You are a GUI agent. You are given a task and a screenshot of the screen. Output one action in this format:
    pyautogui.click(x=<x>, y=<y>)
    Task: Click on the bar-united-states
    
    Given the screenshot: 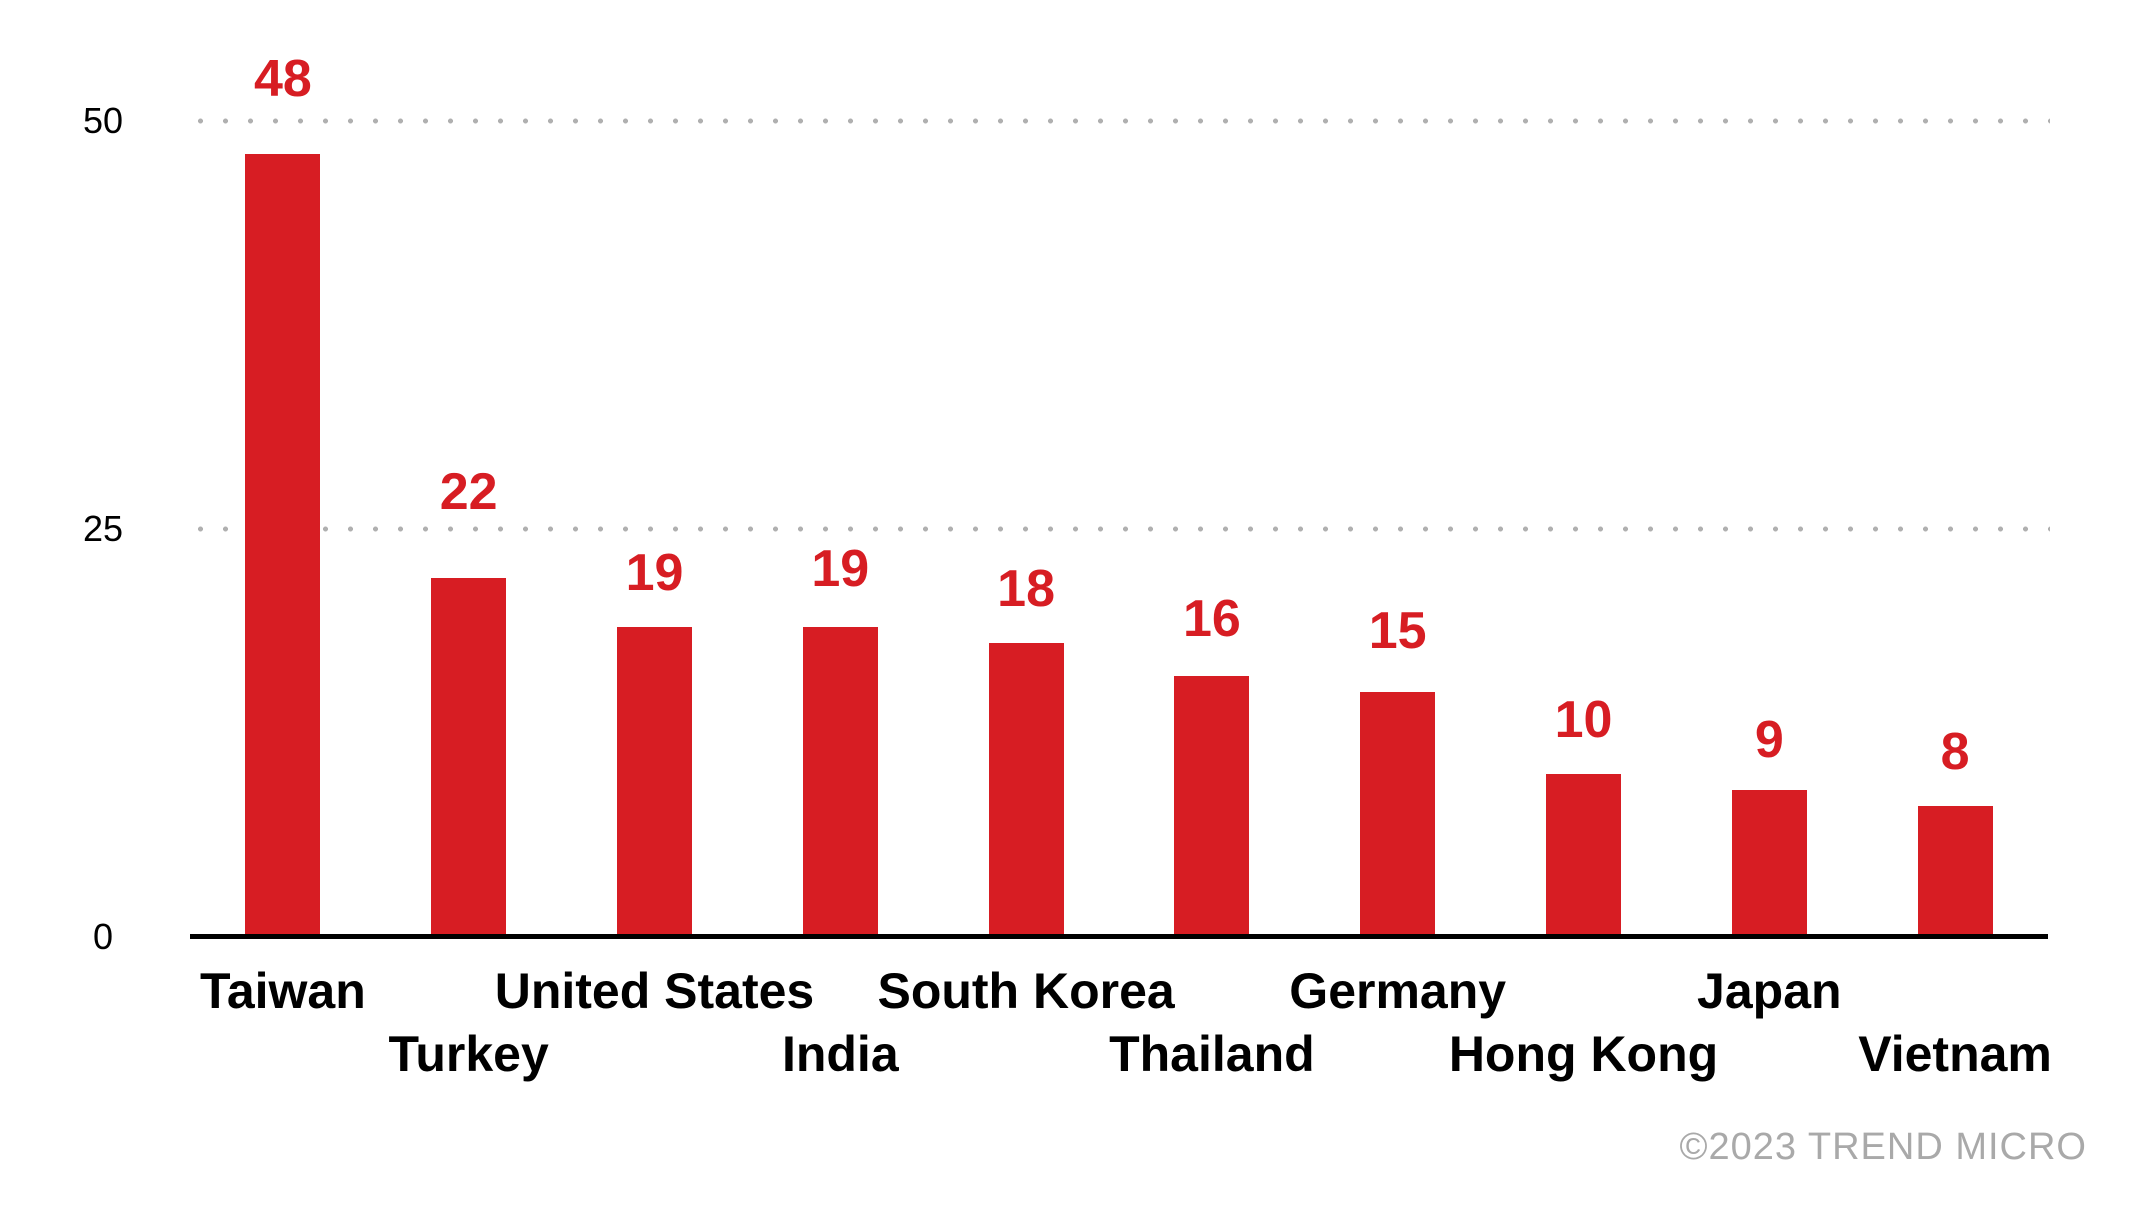 What is the action you would take?
    pyautogui.click(x=654, y=781)
    